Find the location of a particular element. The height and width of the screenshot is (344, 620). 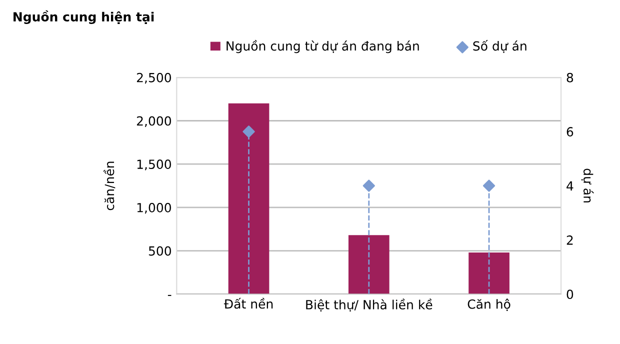

y2-tick-label: 2 is located at coordinates (569, 240).